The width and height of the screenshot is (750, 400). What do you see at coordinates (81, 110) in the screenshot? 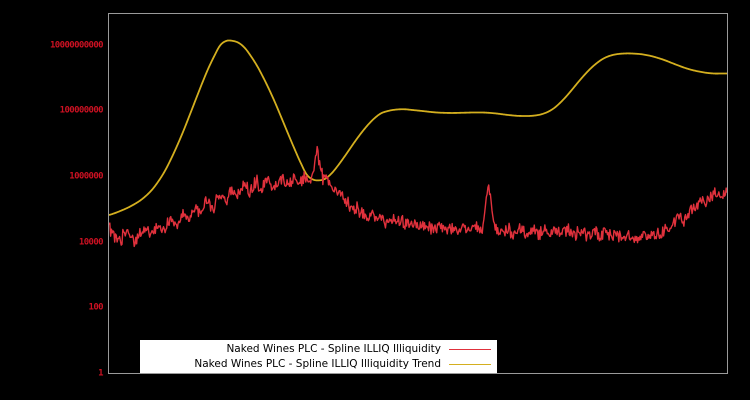
I see `y-tick-label: 100000000` at bounding box center [81, 110].